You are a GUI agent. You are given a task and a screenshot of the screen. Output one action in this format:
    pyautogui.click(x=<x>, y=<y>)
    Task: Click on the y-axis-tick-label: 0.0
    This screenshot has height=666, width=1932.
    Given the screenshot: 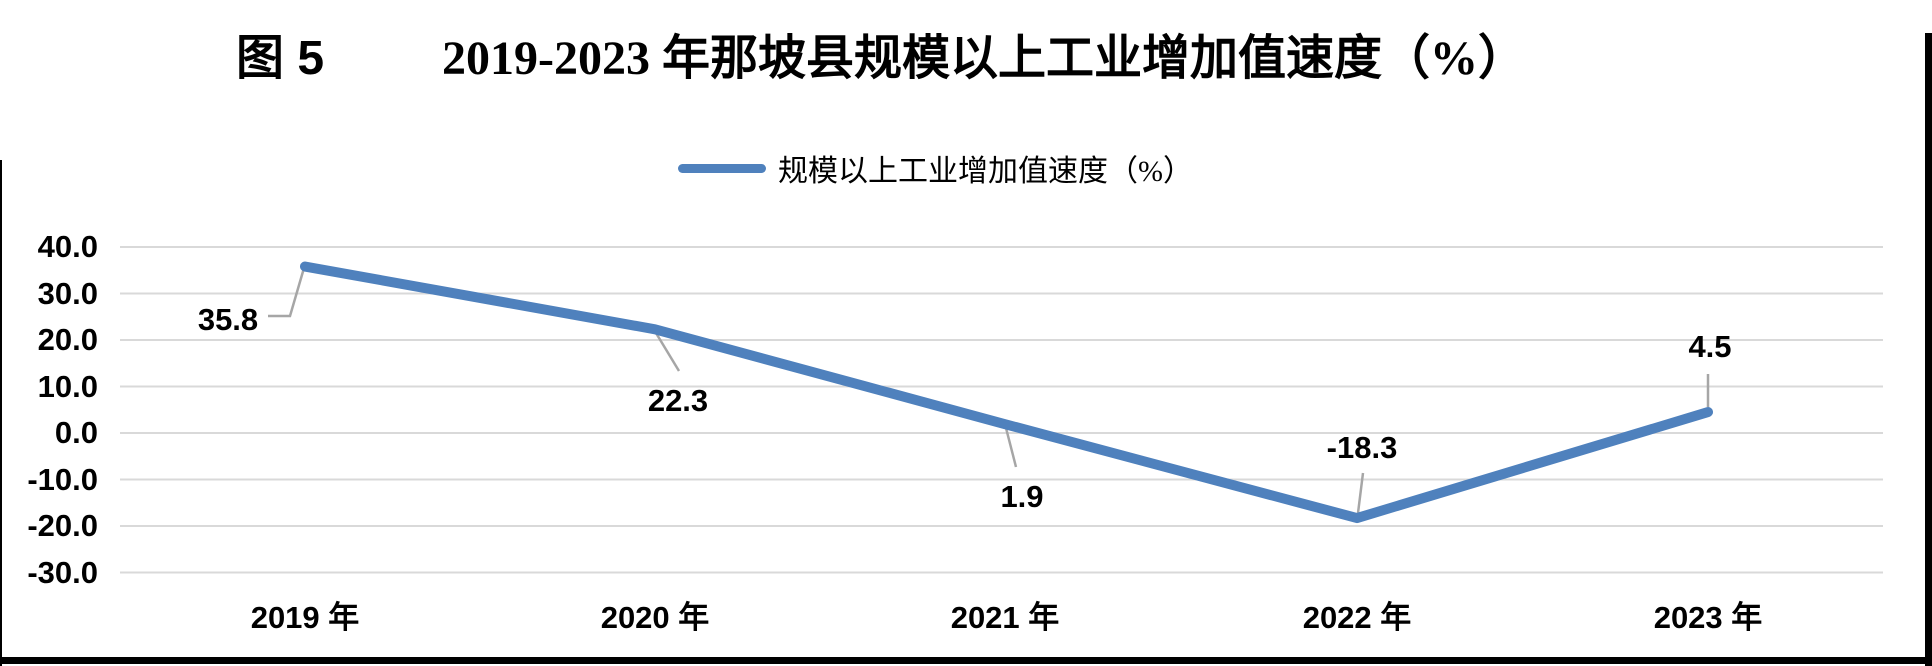 What is the action you would take?
    pyautogui.click(x=76, y=432)
    